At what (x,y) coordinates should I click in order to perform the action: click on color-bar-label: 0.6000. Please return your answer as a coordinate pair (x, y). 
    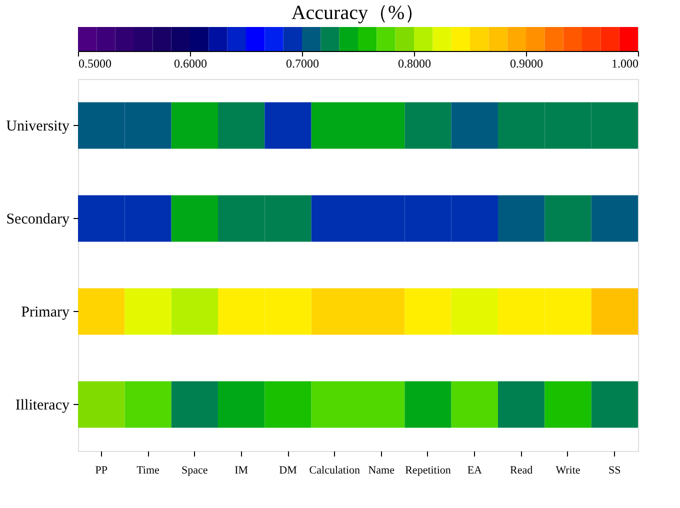
    Looking at the image, I should click on (190, 63).